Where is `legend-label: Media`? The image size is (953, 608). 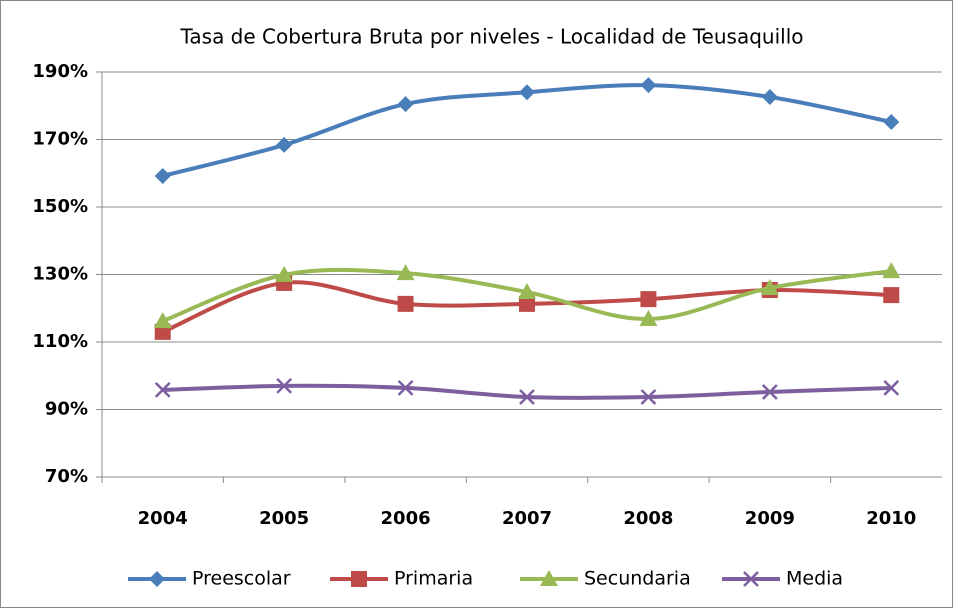
legend-label: Media is located at coordinates (814, 579).